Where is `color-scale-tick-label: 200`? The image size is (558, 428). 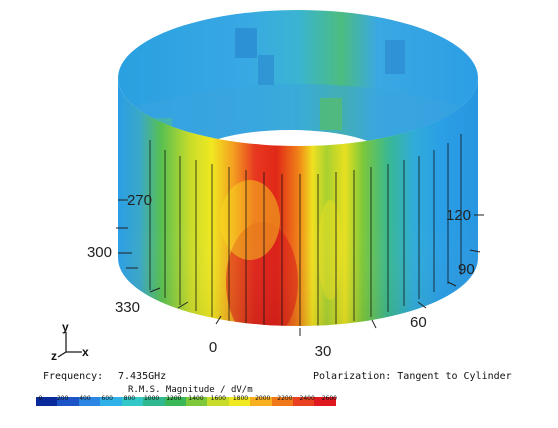 color-scale-tick-label: 200 is located at coordinates (62, 398).